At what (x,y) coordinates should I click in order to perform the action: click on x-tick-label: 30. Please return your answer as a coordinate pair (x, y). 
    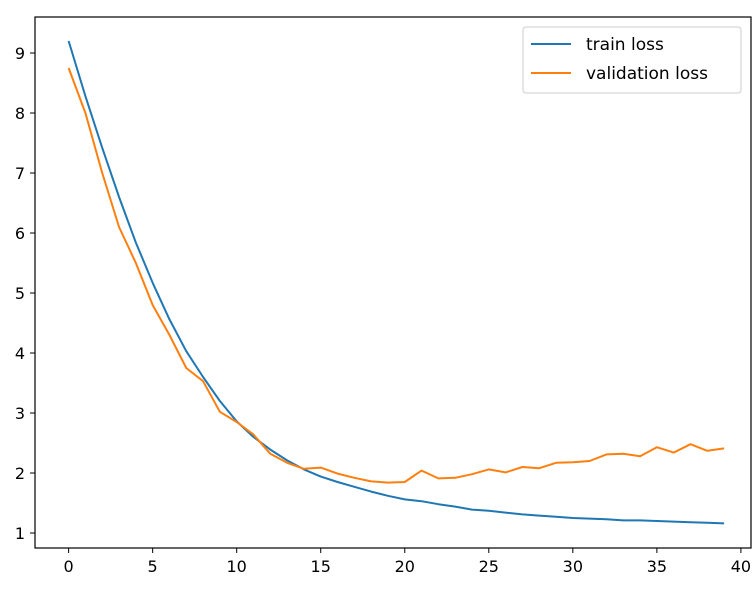
    Looking at the image, I should click on (573, 566).